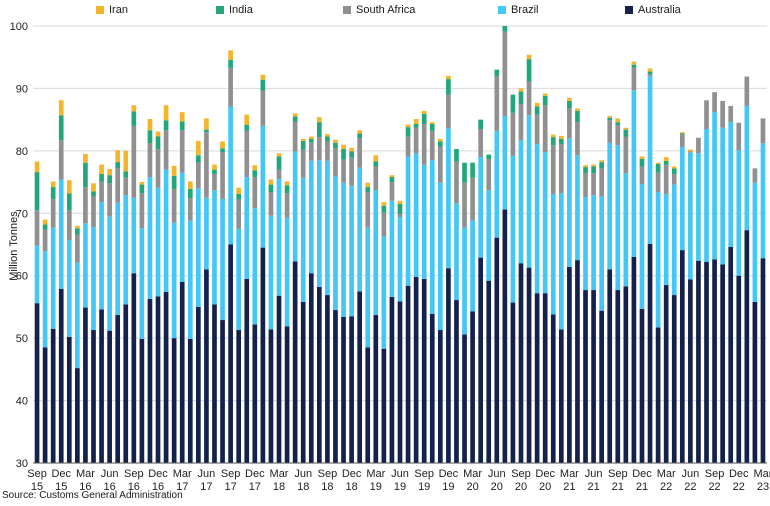 The width and height of the screenshot is (770, 506). What do you see at coordinates (690, 487) in the screenshot?
I see `x-tick-year: 22` at bounding box center [690, 487].